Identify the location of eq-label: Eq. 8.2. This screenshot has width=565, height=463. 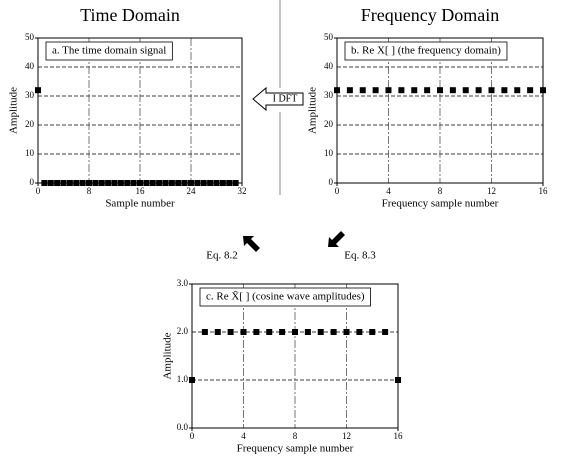
(221, 256).